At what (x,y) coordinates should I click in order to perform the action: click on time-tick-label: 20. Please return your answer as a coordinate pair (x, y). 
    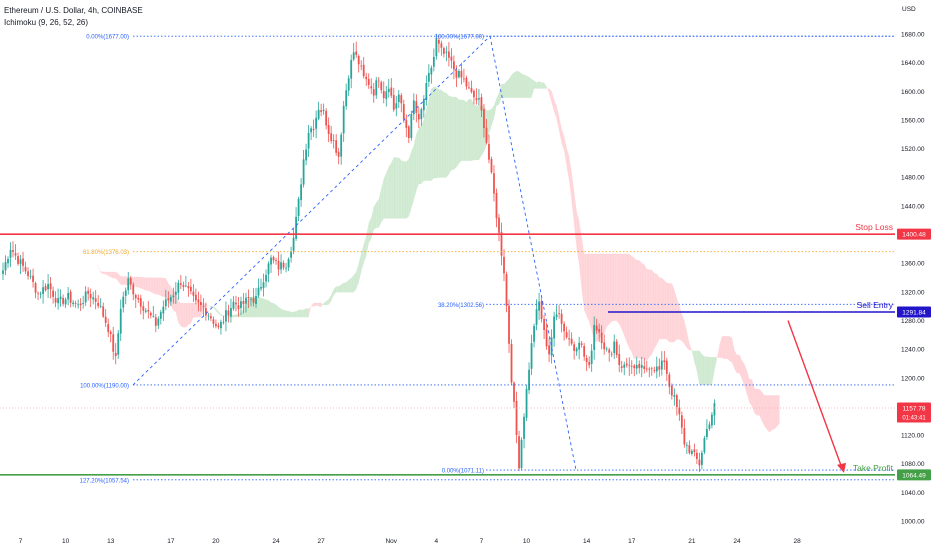
    Looking at the image, I should click on (216, 541).